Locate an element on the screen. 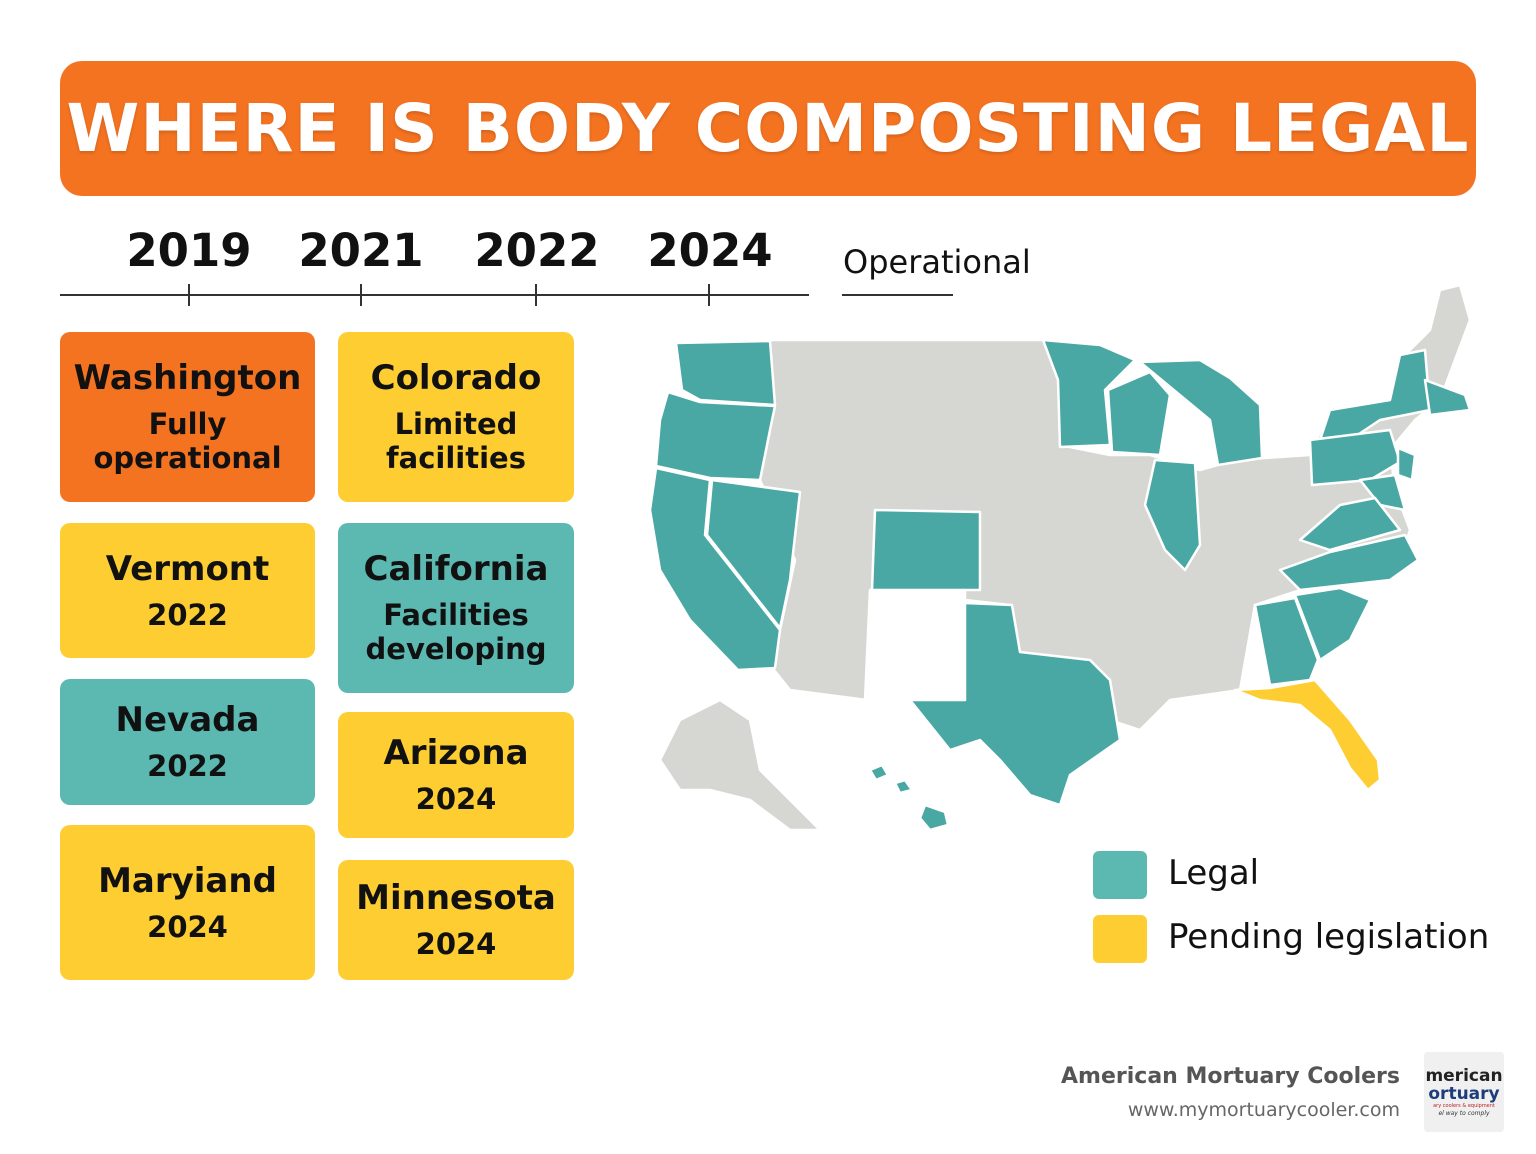 Image resolution: width=1536 pixels, height=1154 pixels. card-state: Nevada is located at coordinates (187, 720).